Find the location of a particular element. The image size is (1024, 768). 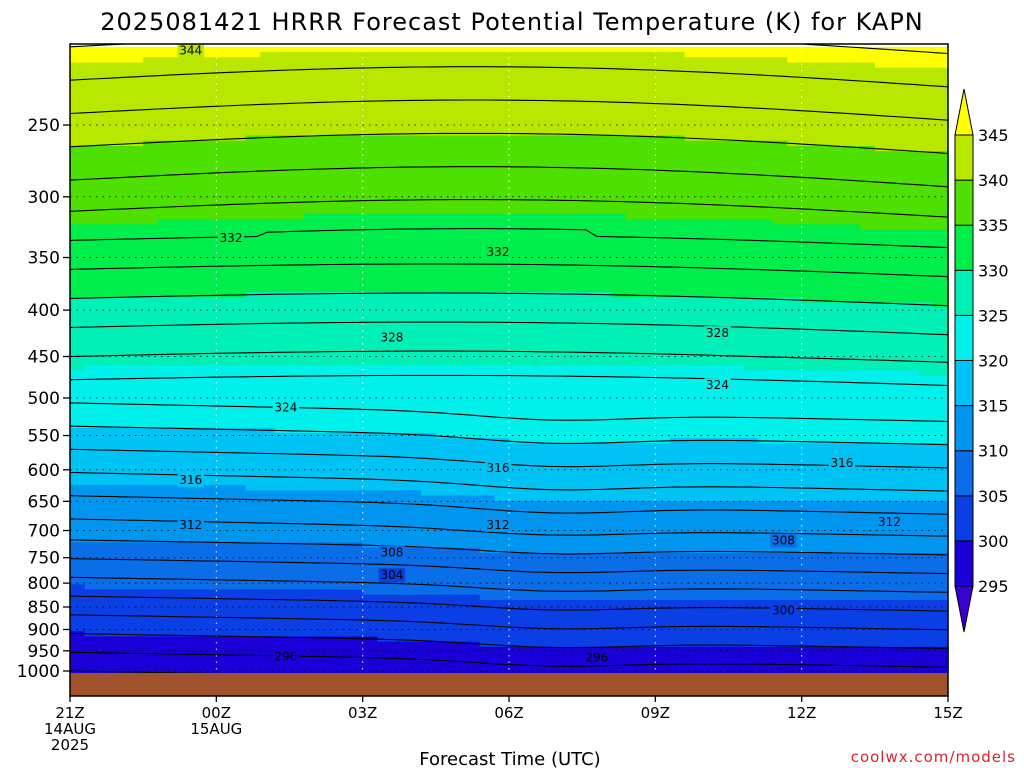

colorbar-label: 320 is located at coordinates (993, 361).